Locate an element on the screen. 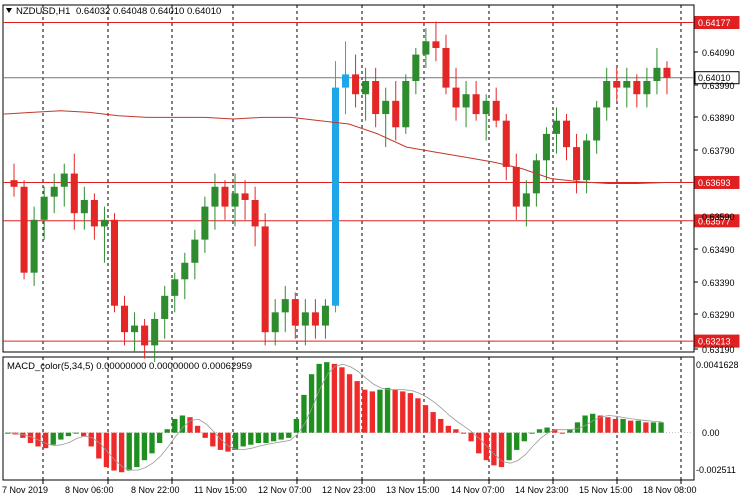  price-label: 0.63590 is located at coordinates (718, 217).